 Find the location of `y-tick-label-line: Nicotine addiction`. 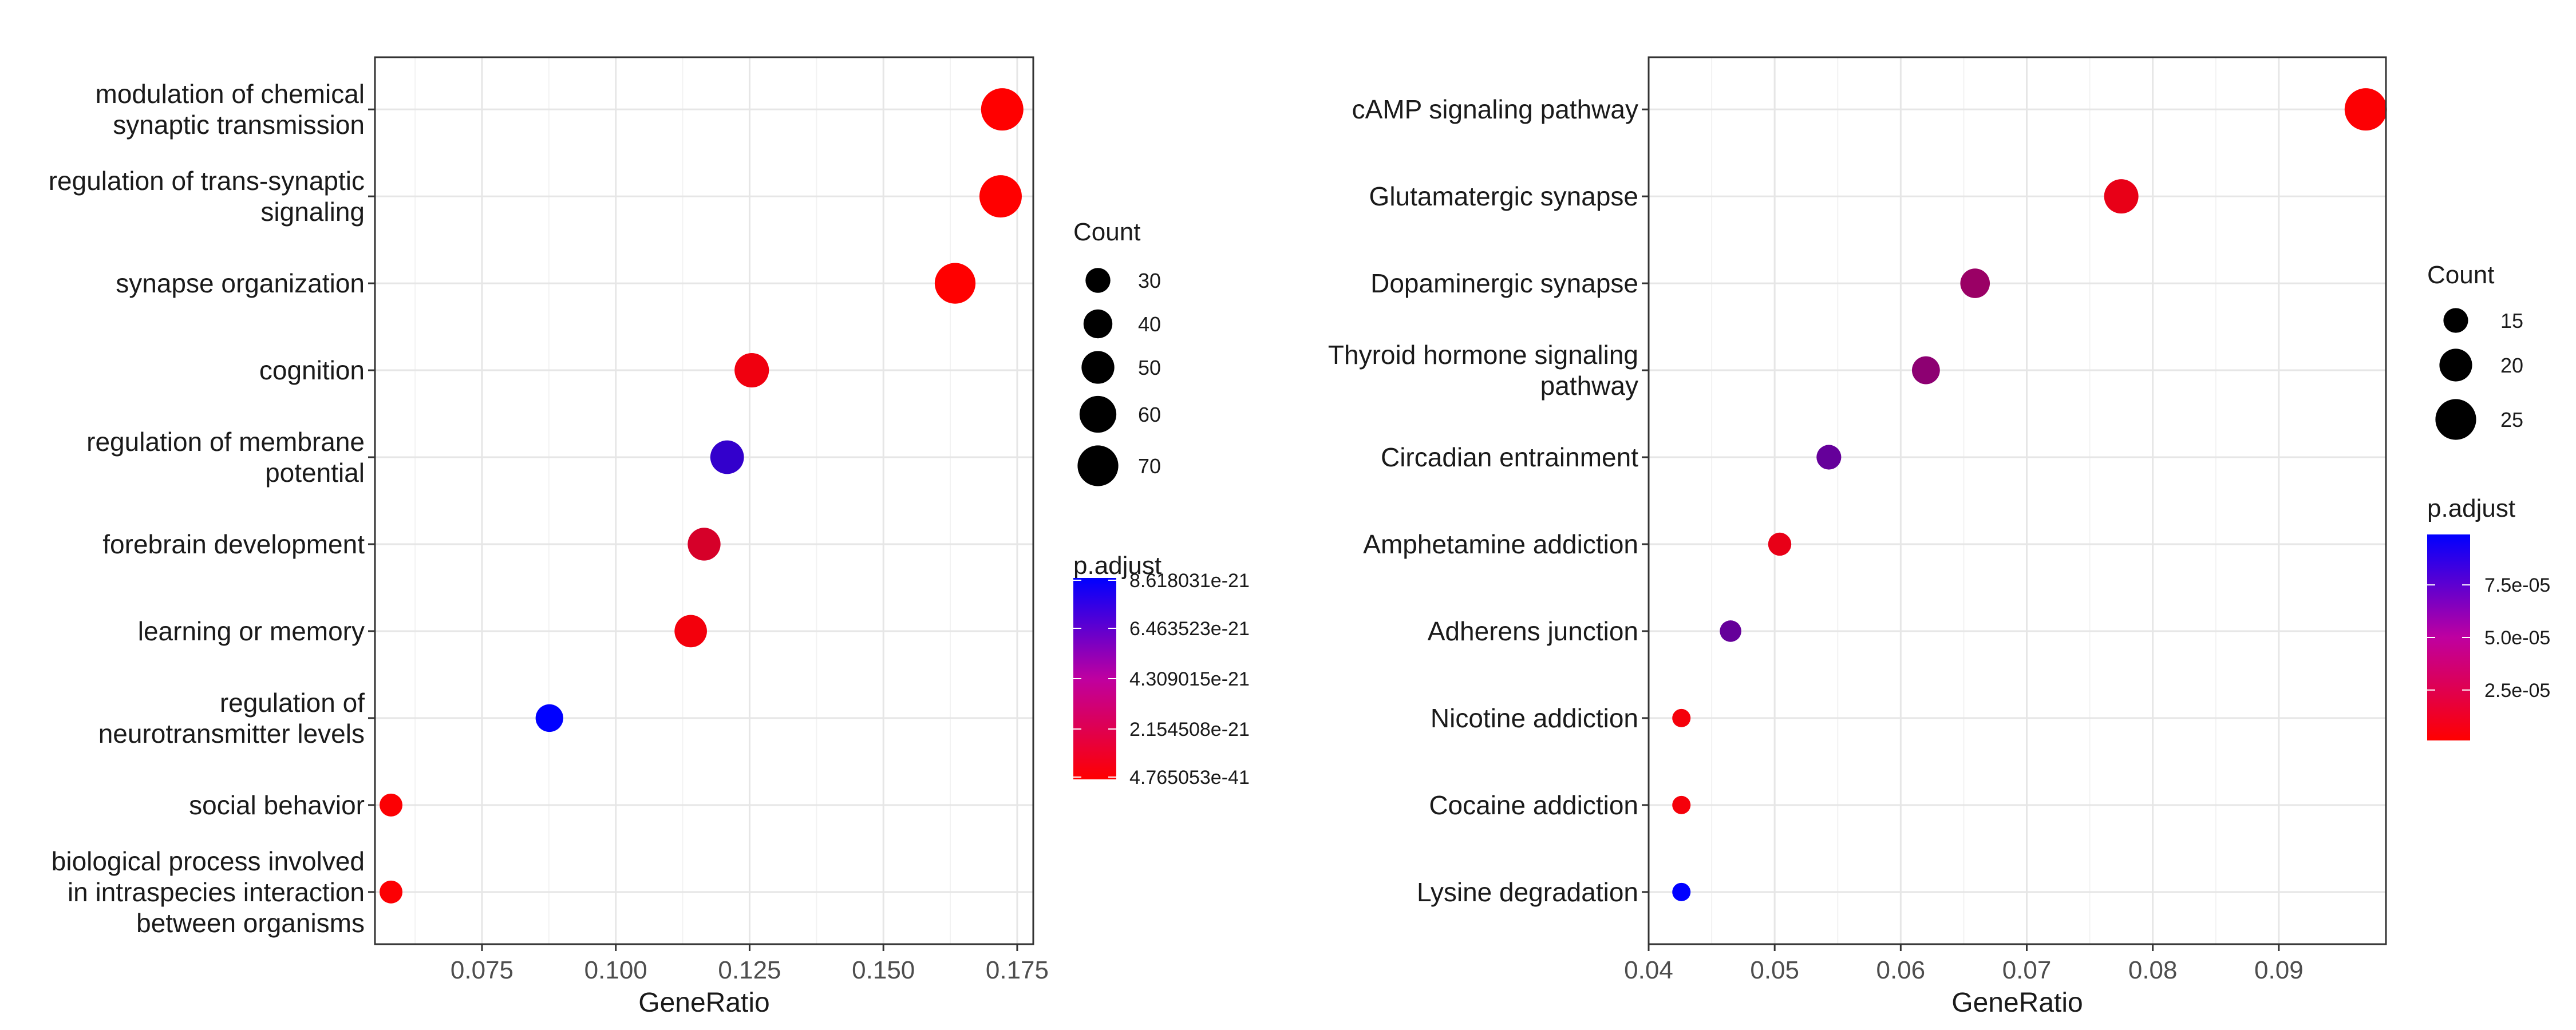

y-tick-label-line: Nicotine addiction is located at coordinates (1534, 718).